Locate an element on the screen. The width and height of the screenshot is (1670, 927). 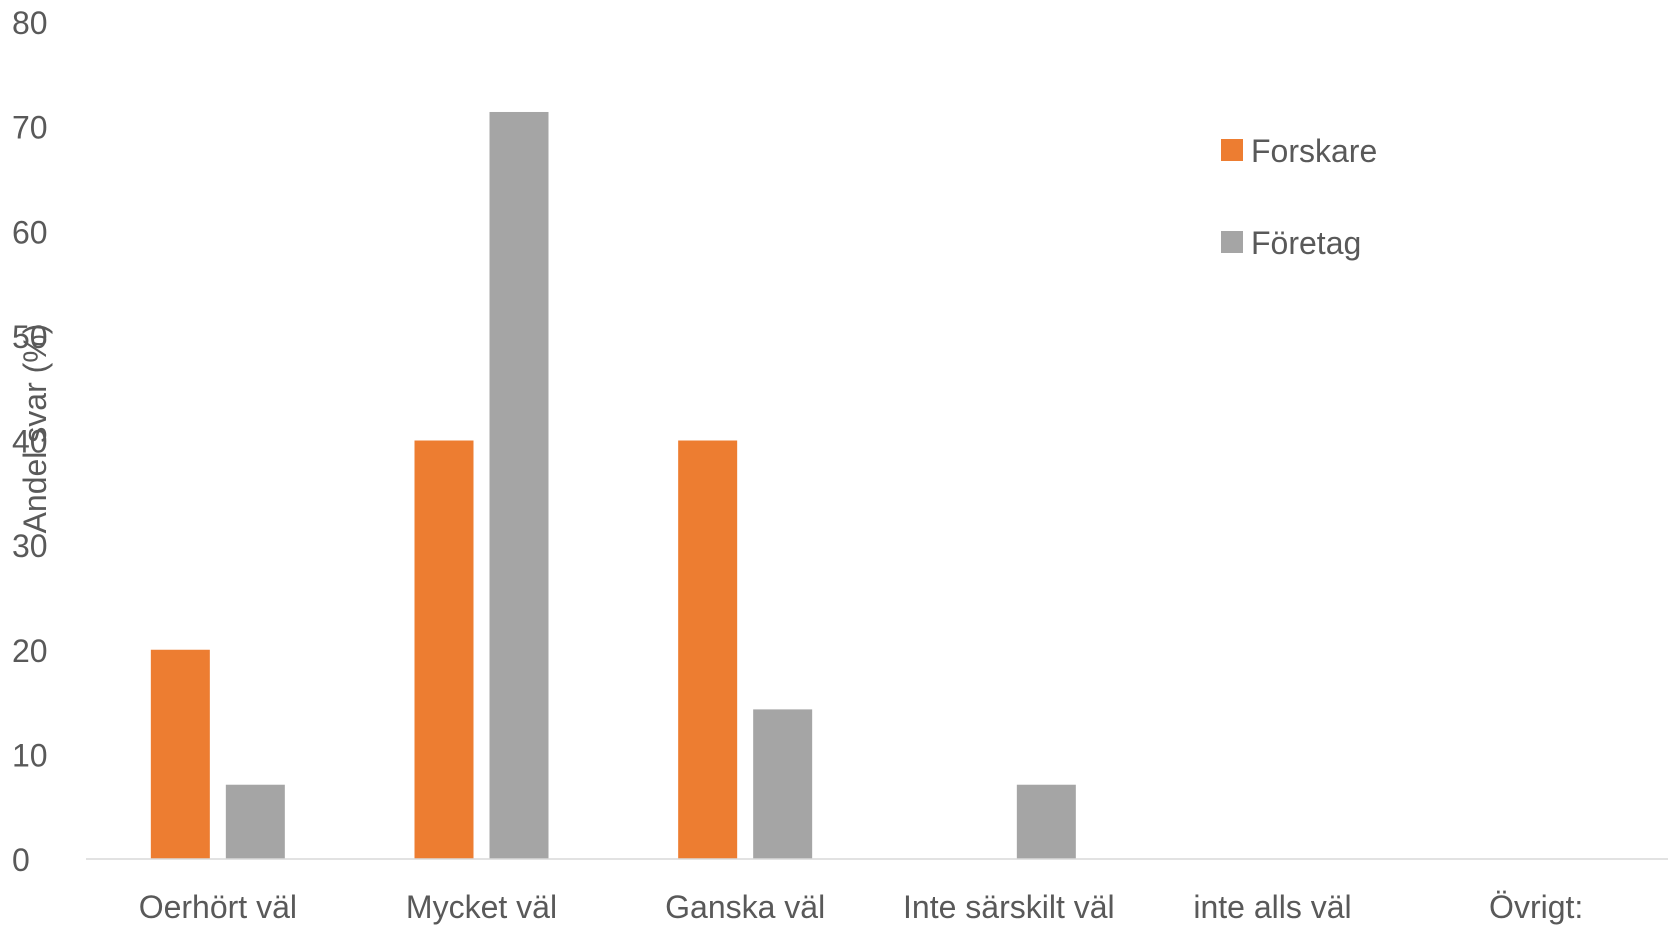
x-tick-label: inte alls väl is located at coordinates (1272, 907).